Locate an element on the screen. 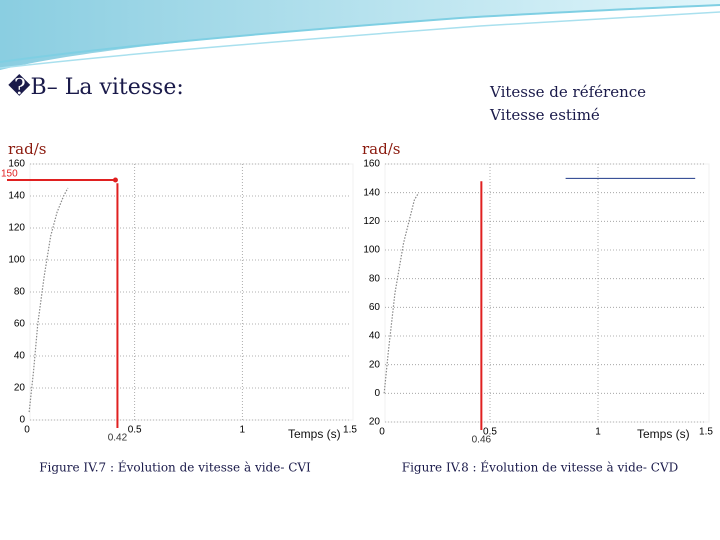 The width and height of the screenshot is (720, 540). header-wave is located at coordinates (360, 35).